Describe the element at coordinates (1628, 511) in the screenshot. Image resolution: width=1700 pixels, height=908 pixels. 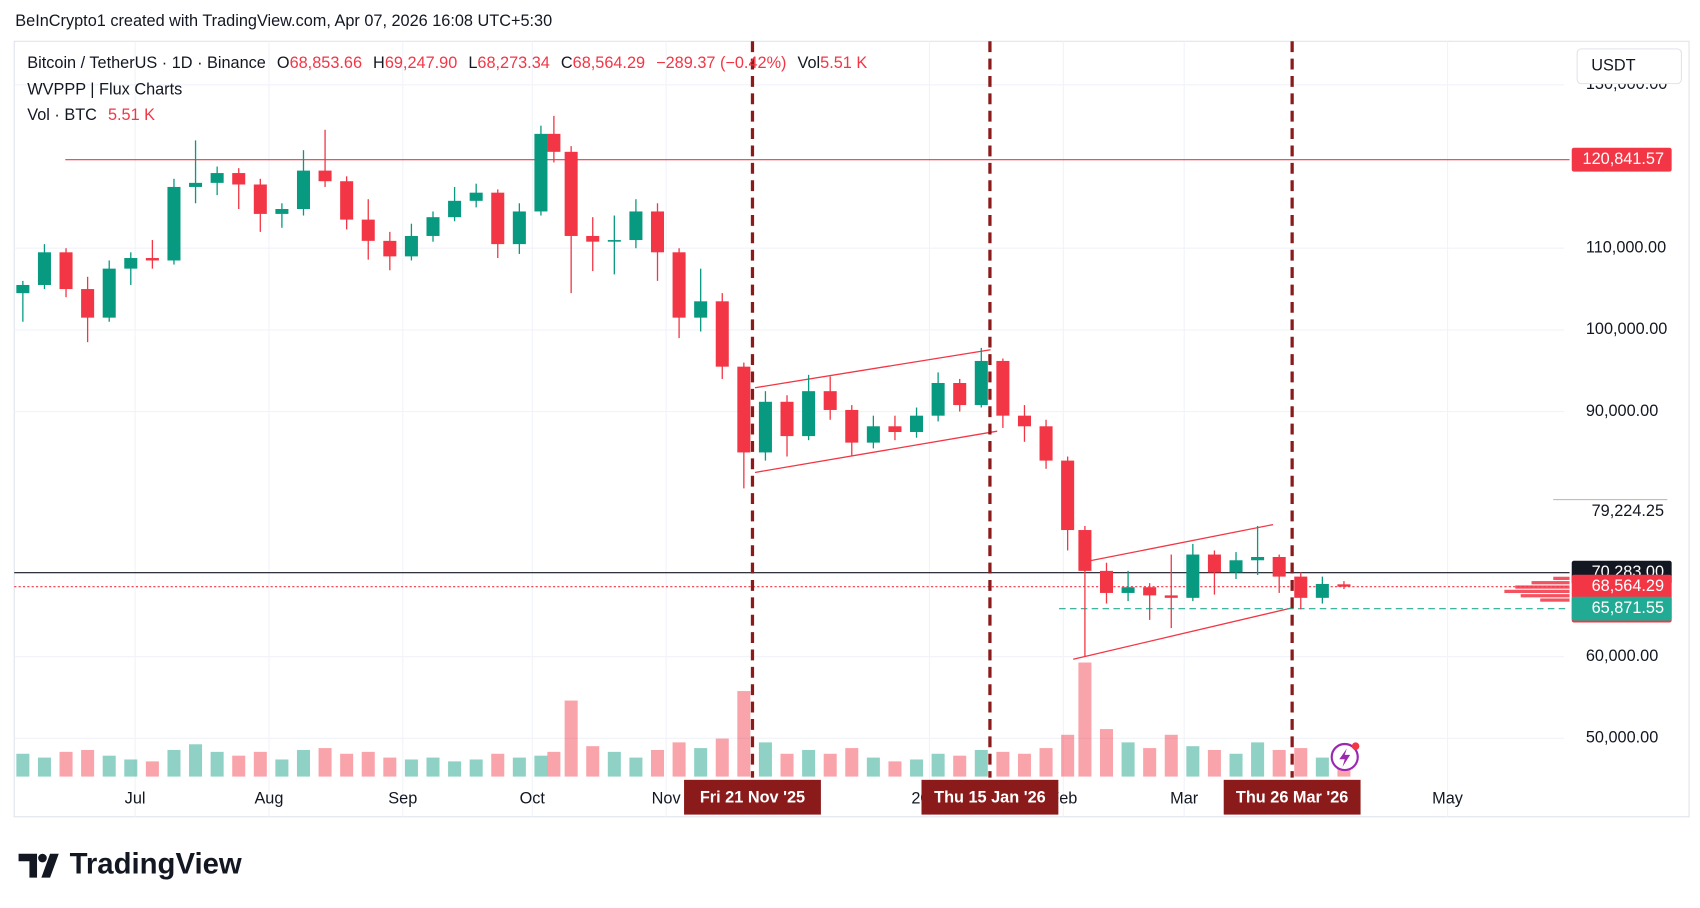
I see `price-label: 79,224.25` at that location.